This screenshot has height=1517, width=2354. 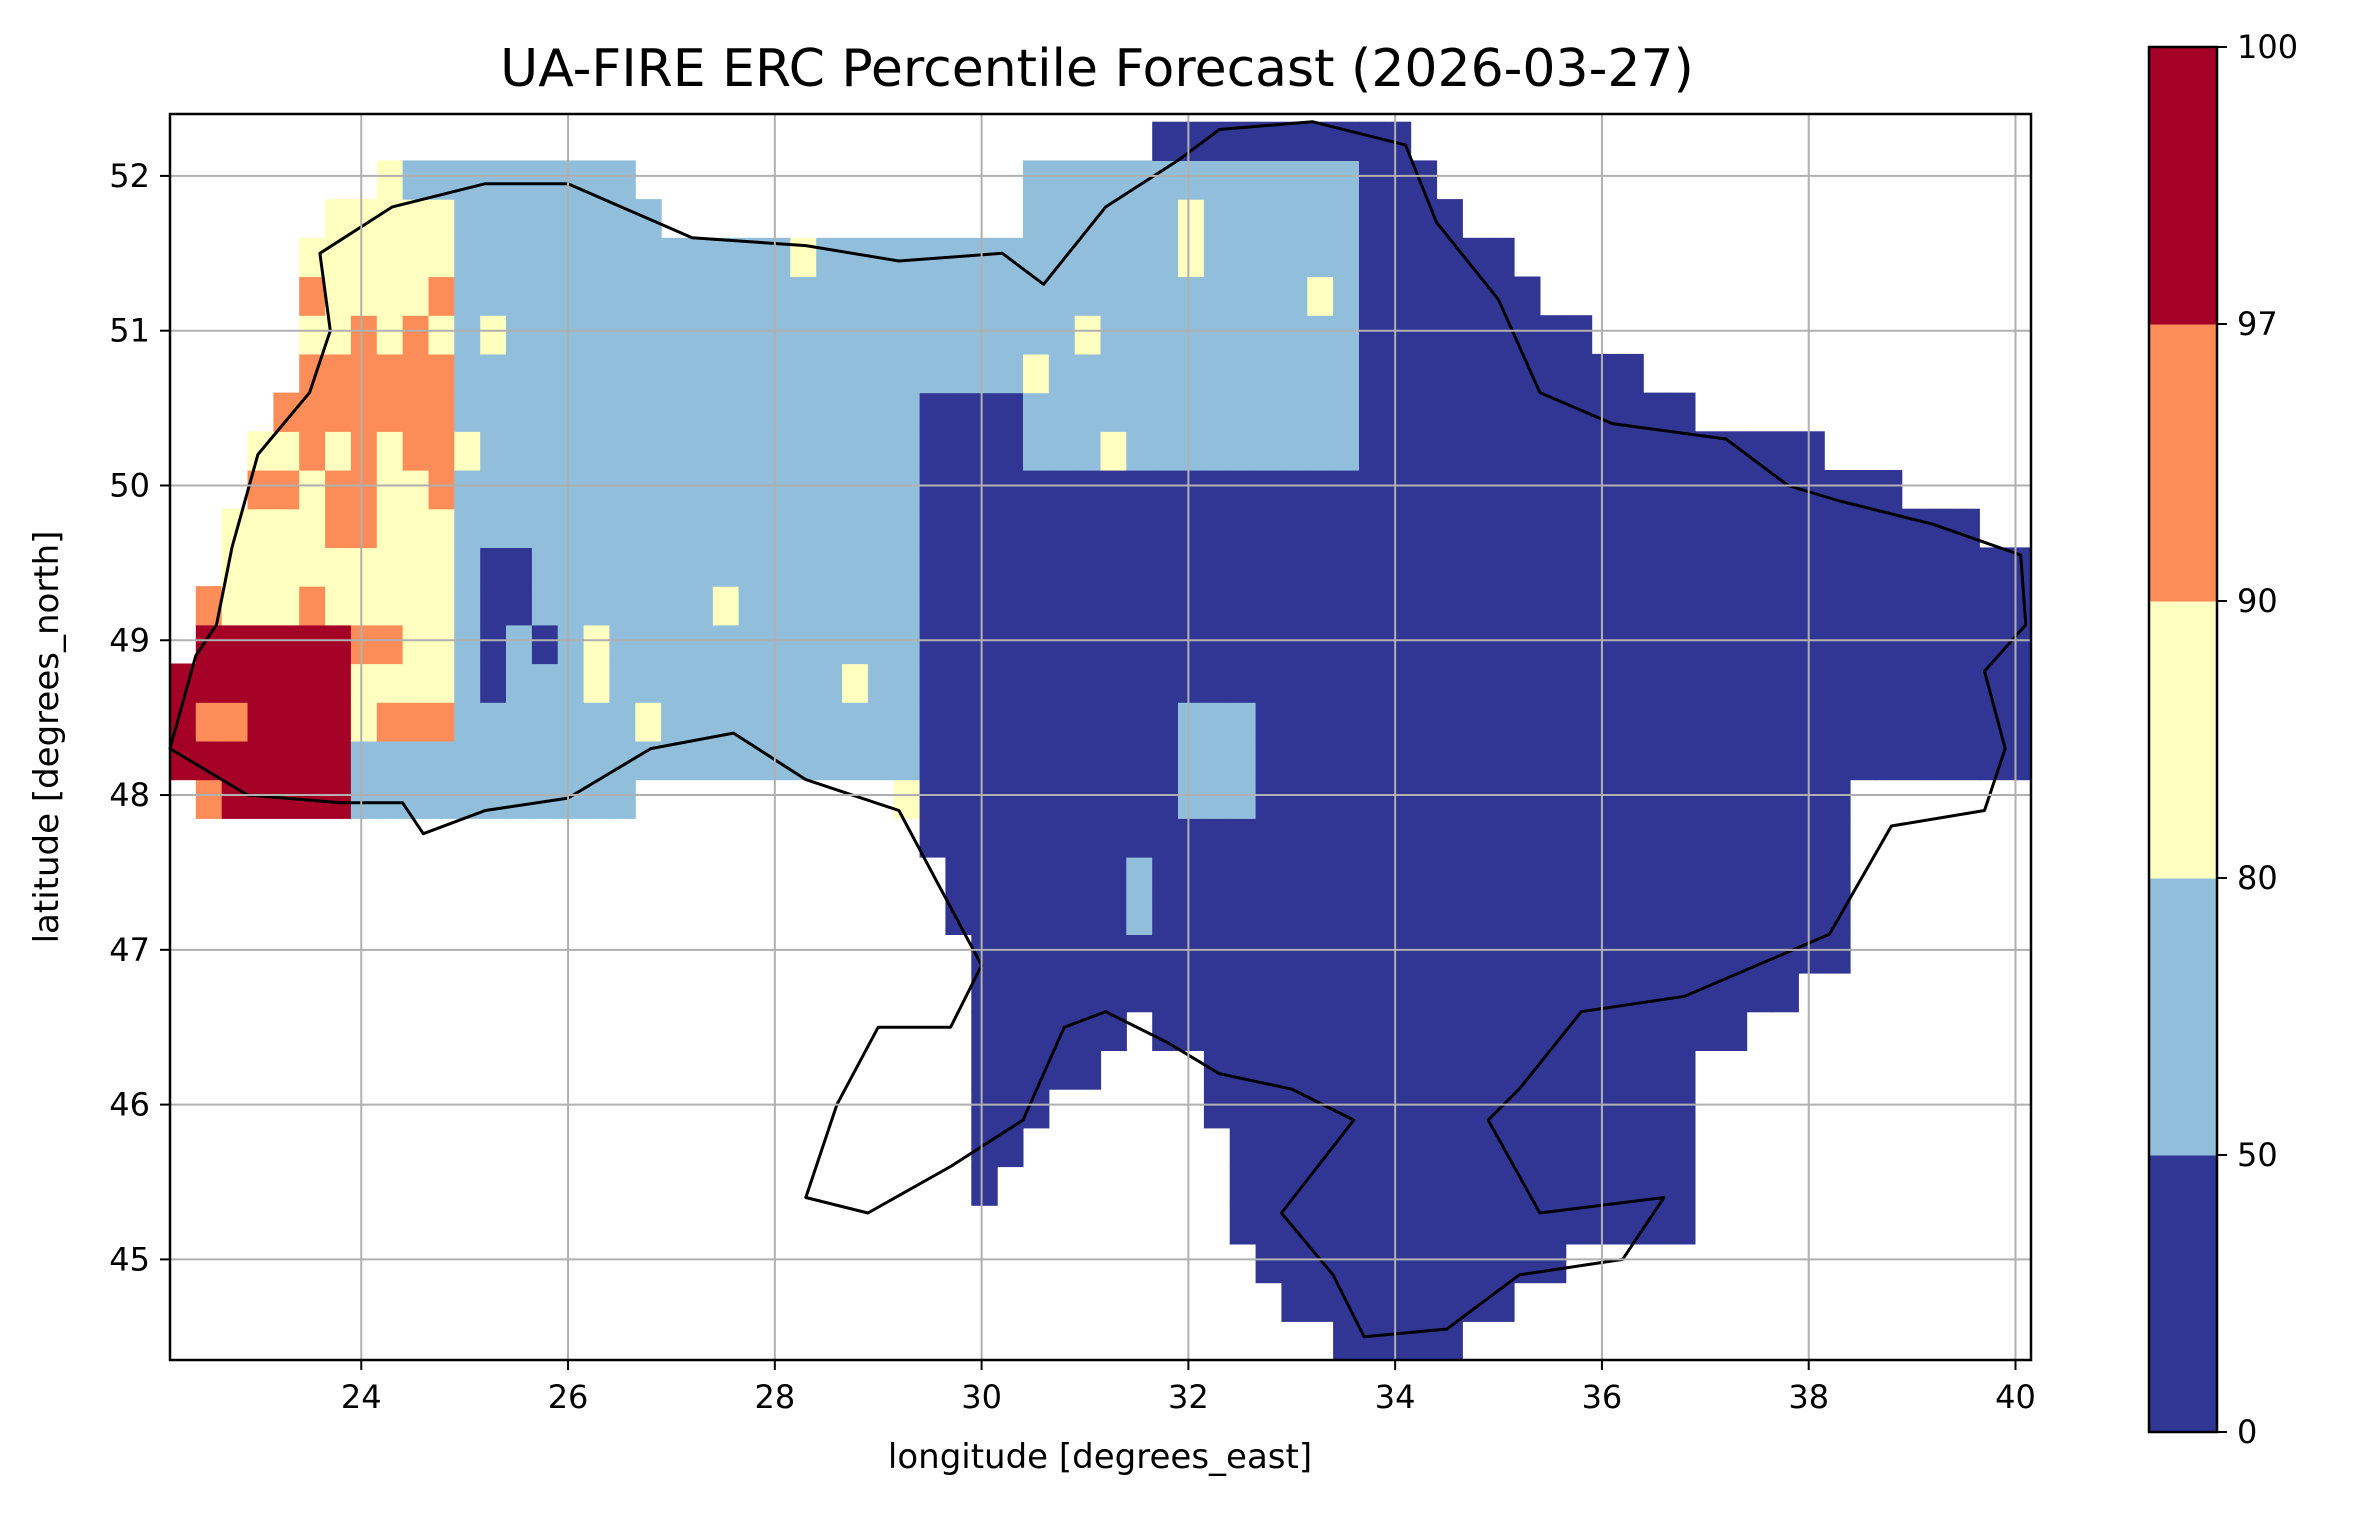 I want to click on colorbar-tick-label: 90, so click(x=2257, y=601).